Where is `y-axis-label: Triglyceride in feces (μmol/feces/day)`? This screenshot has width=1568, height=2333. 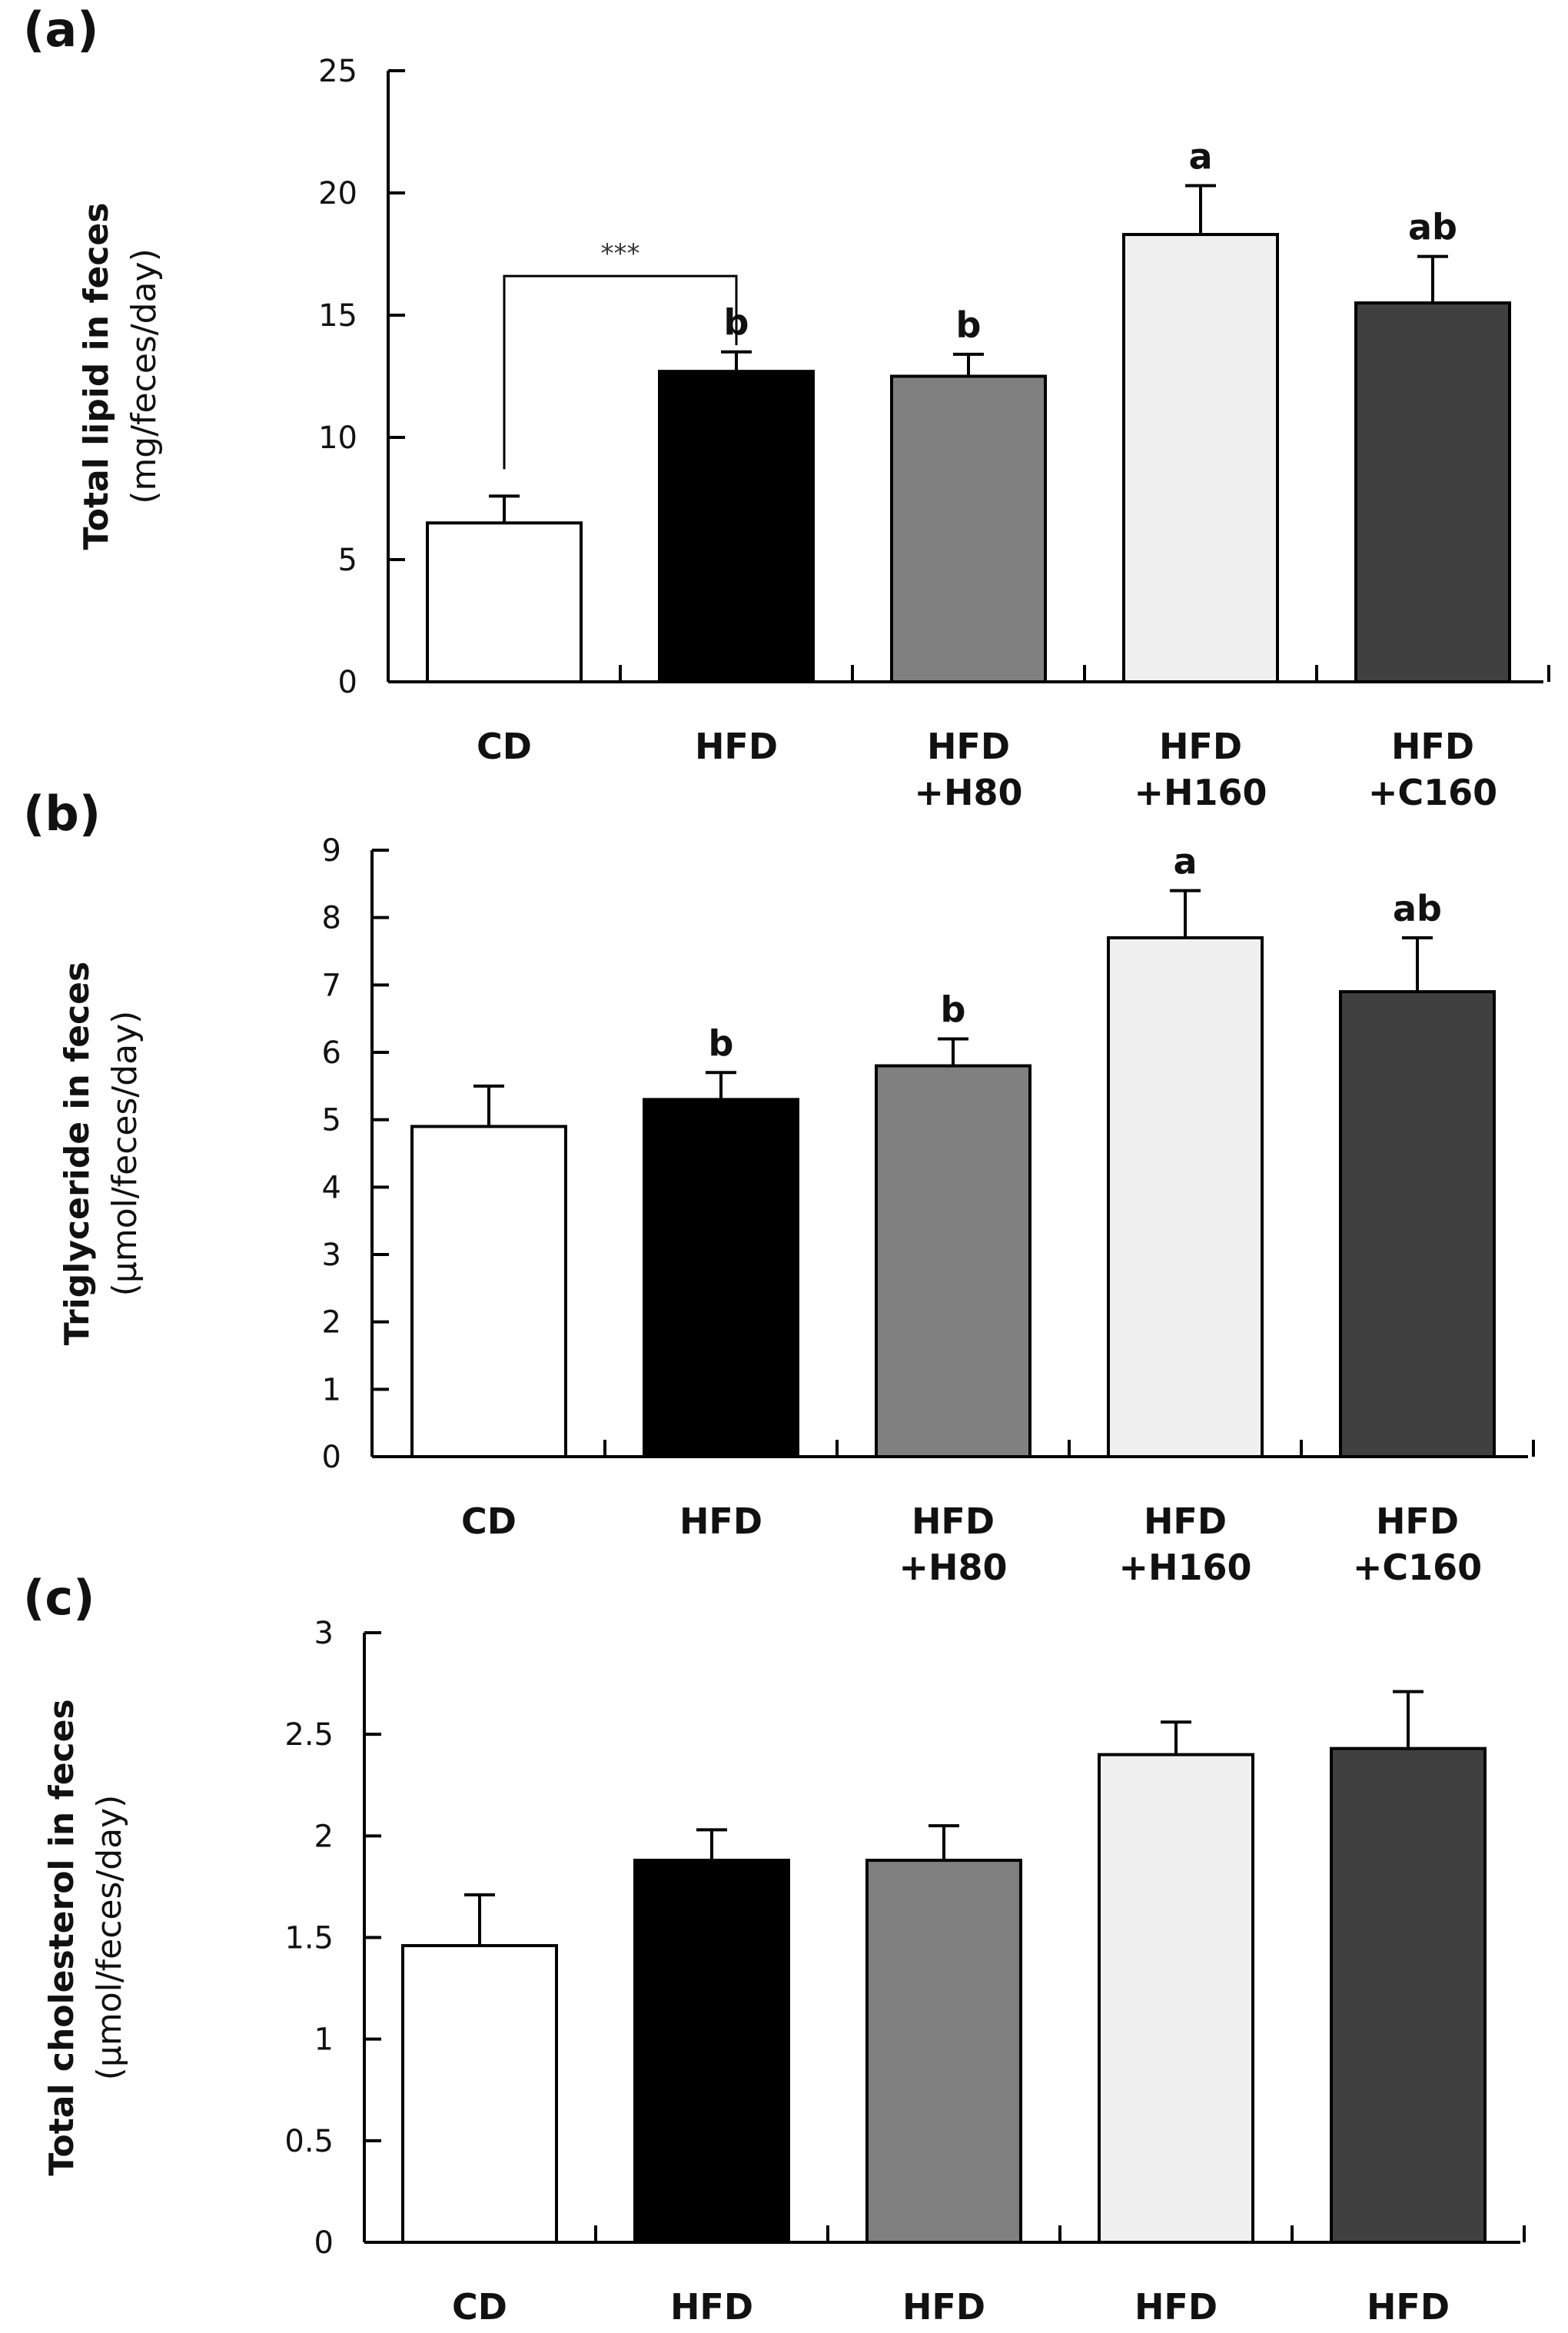 y-axis-label: Triglyceride in feces (μmol/feces/day) is located at coordinates (101, 1153).